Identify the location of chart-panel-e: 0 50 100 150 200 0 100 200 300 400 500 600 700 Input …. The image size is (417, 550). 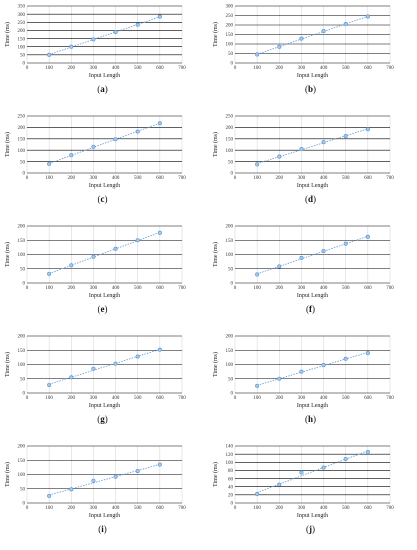
(95, 269).